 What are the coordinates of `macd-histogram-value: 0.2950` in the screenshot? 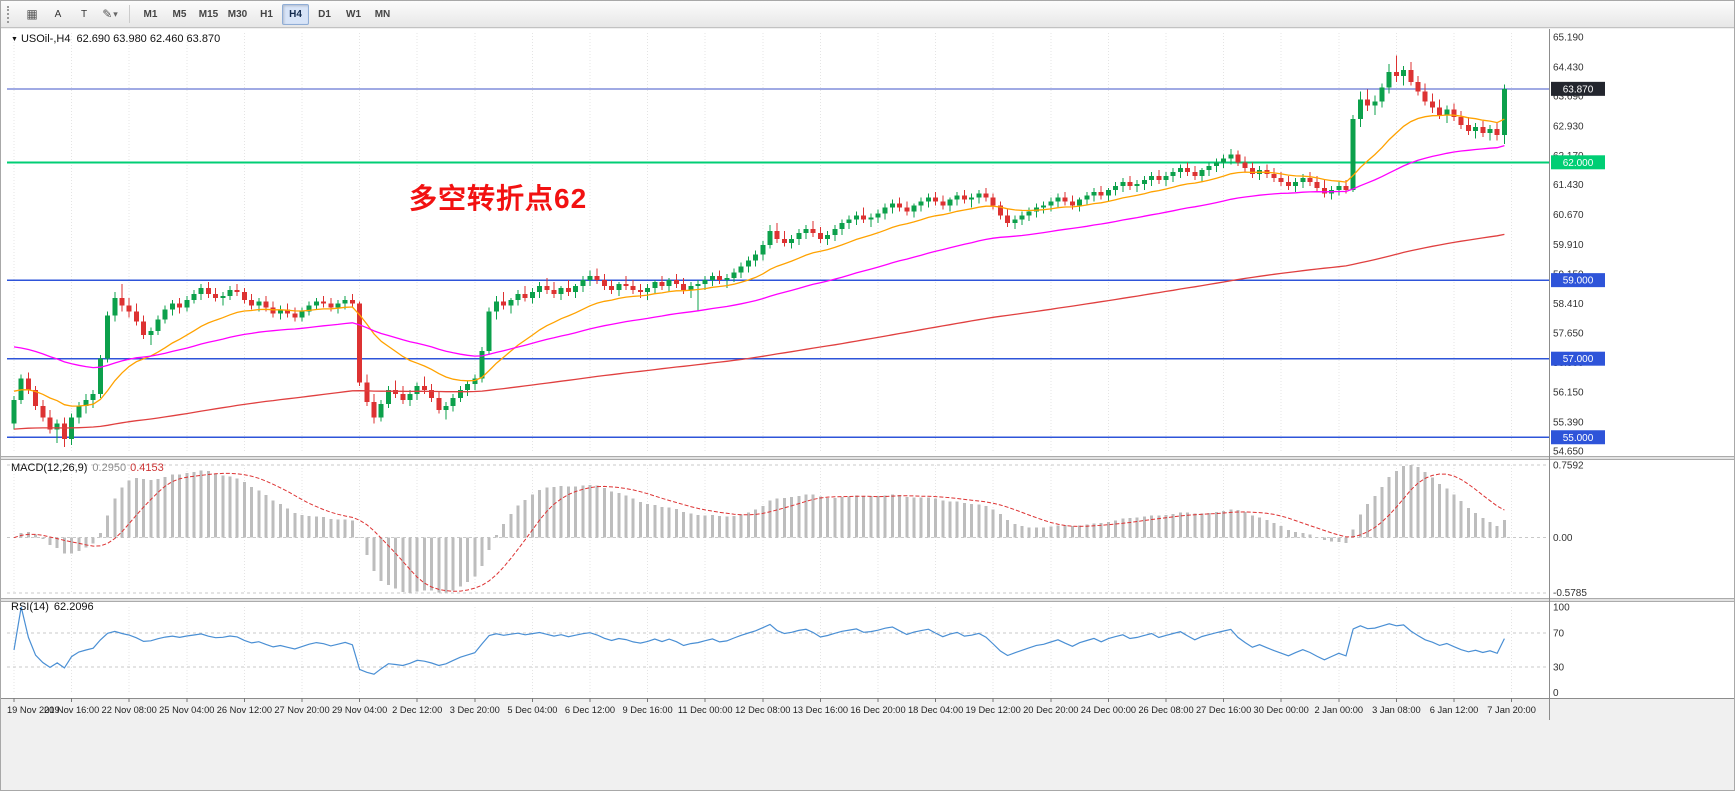 It's located at (109, 468).